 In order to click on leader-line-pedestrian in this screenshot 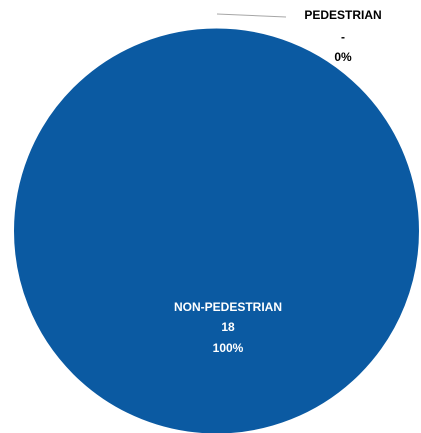, I will do `click(251, 15)`.